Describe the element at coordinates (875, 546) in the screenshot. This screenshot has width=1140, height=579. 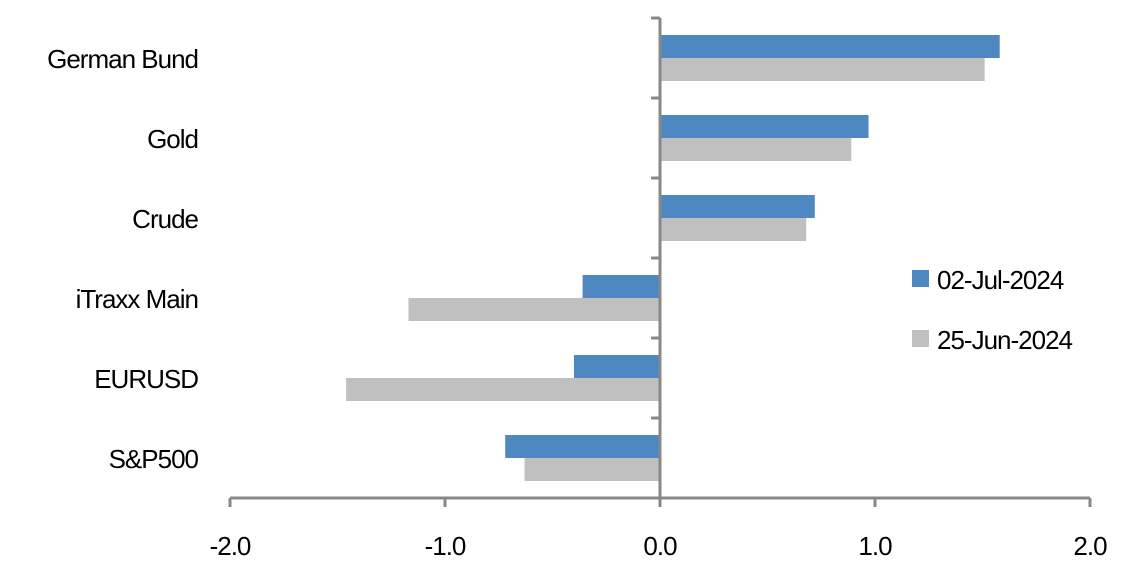
I see `x-tick-label: 1.0` at that location.